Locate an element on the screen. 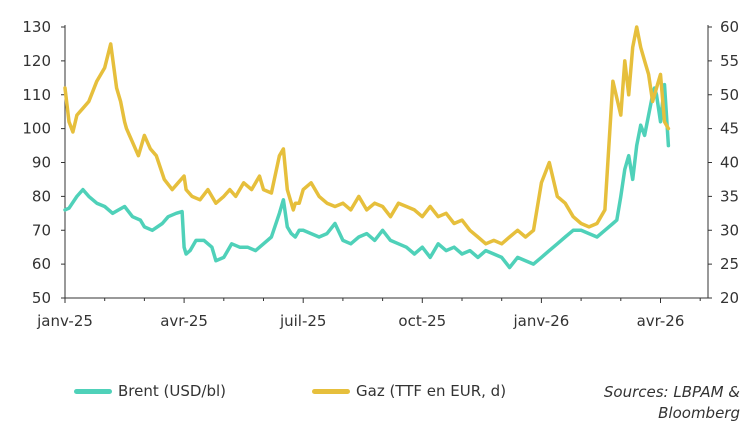 This screenshot has height=442, width=756. x-tick-label: avr-26 is located at coordinates (661, 321).